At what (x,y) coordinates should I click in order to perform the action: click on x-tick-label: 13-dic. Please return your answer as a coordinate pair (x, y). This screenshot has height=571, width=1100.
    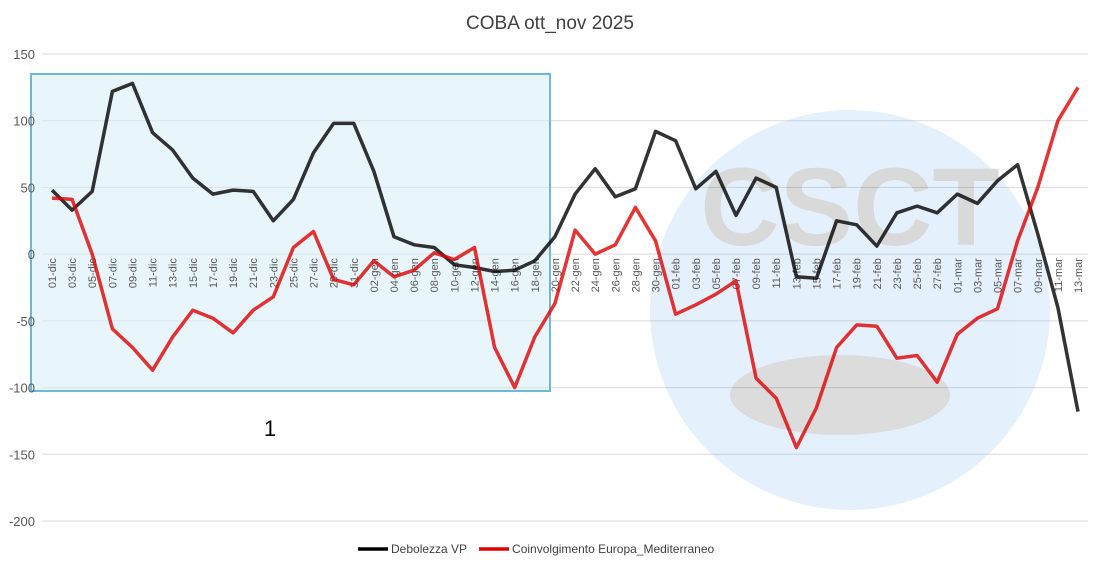
    Looking at the image, I should click on (174, 273).